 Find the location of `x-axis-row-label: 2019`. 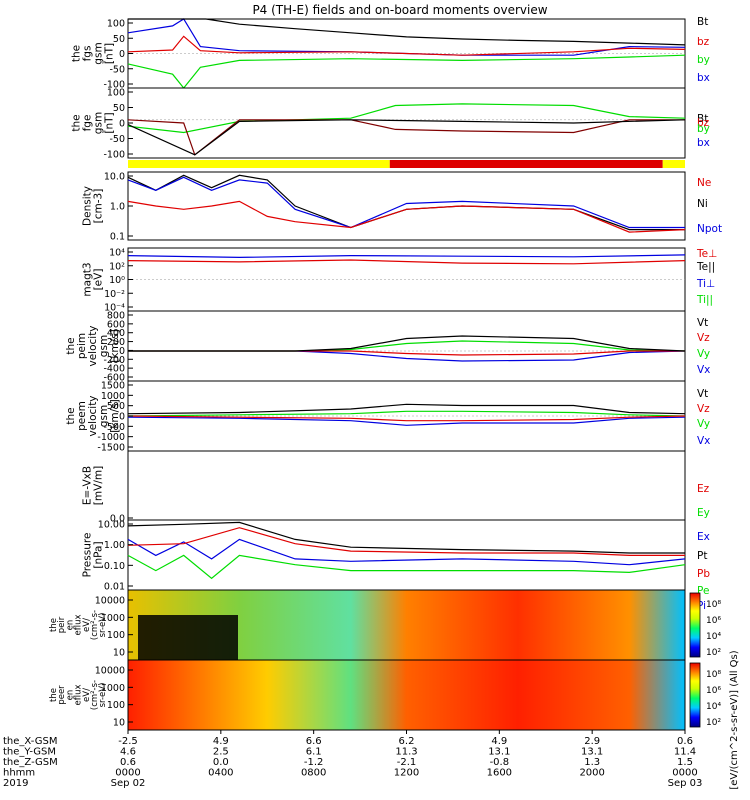

x-axis-row-label: 2019 is located at coordinates (15, 783).